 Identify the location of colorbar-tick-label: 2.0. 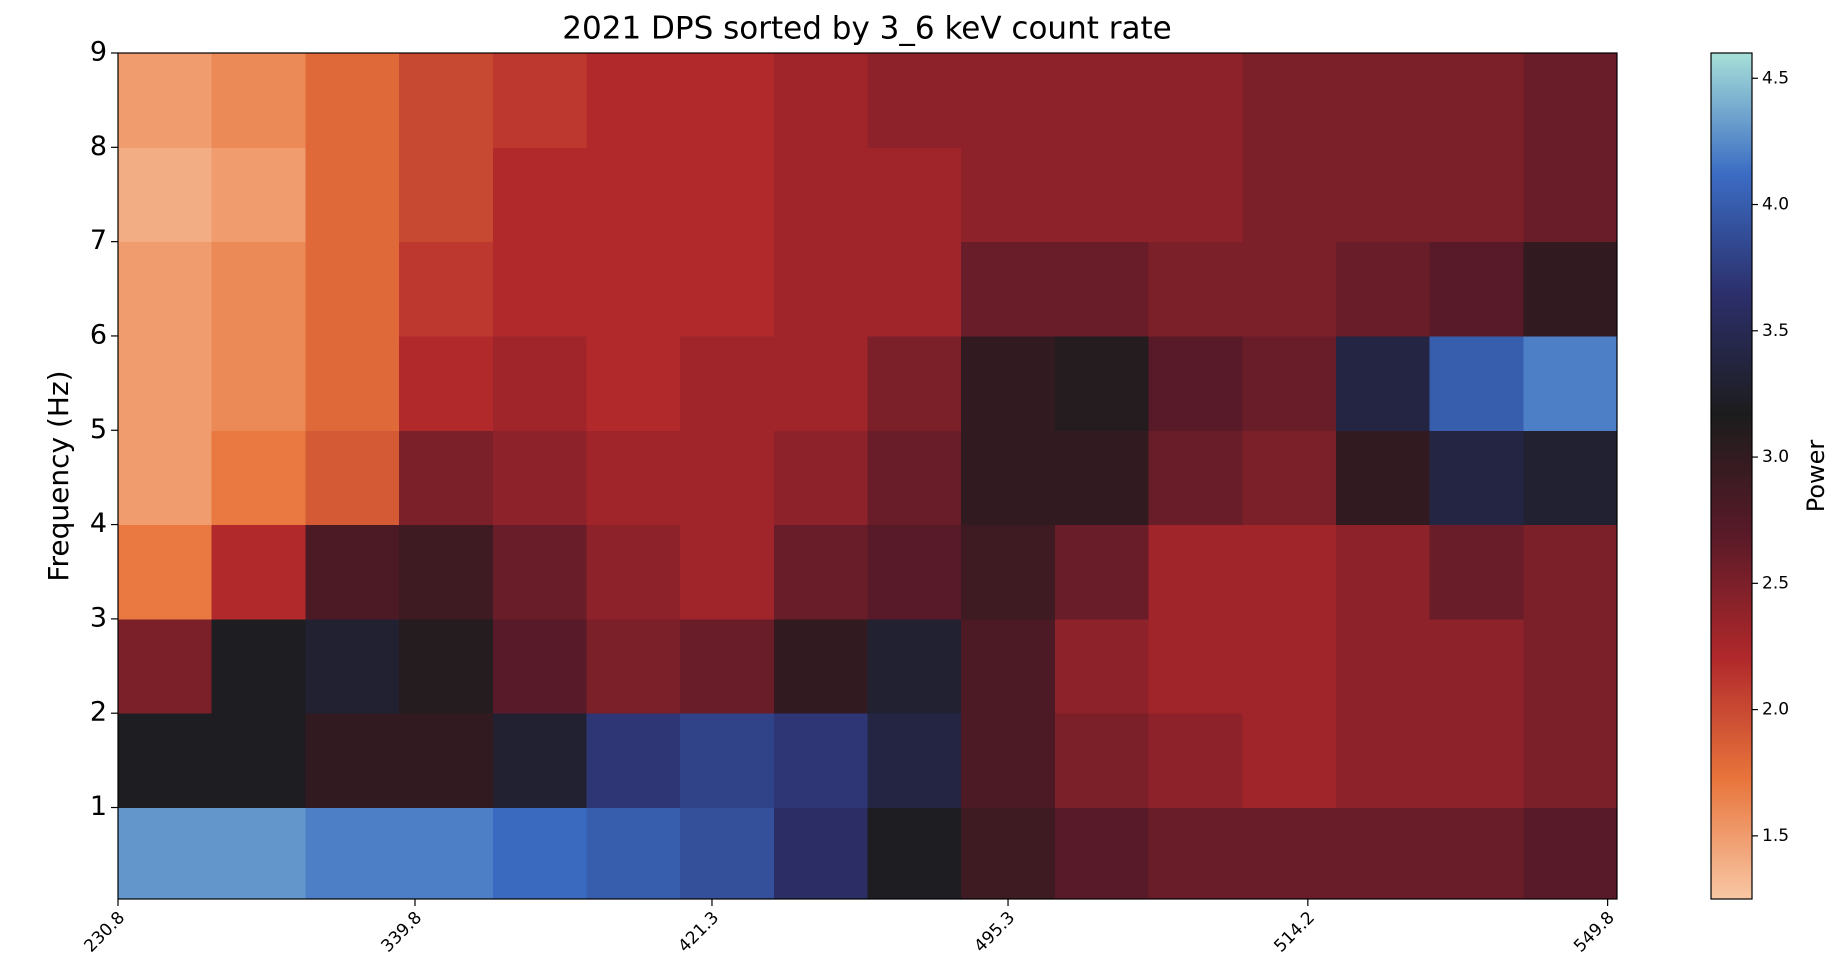
(1775, 710).